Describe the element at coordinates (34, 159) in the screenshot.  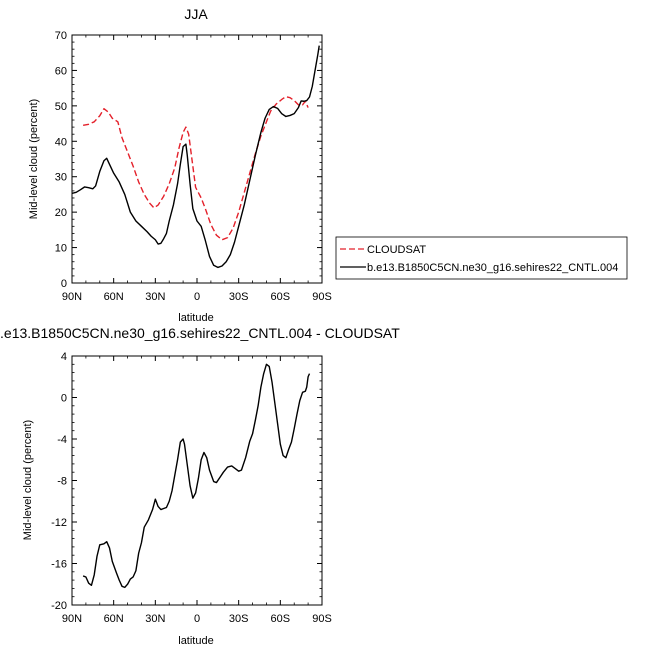
I see `top-y-axis-label: Mid-level cloud (percent)` at that location.